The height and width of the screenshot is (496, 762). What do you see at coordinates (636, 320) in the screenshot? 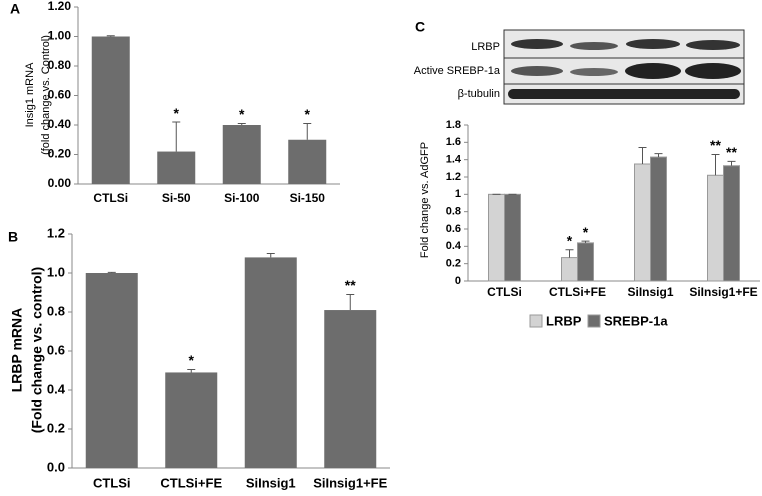
I see `legend-label: SREBP-1a` at bounding box center [636, 320].